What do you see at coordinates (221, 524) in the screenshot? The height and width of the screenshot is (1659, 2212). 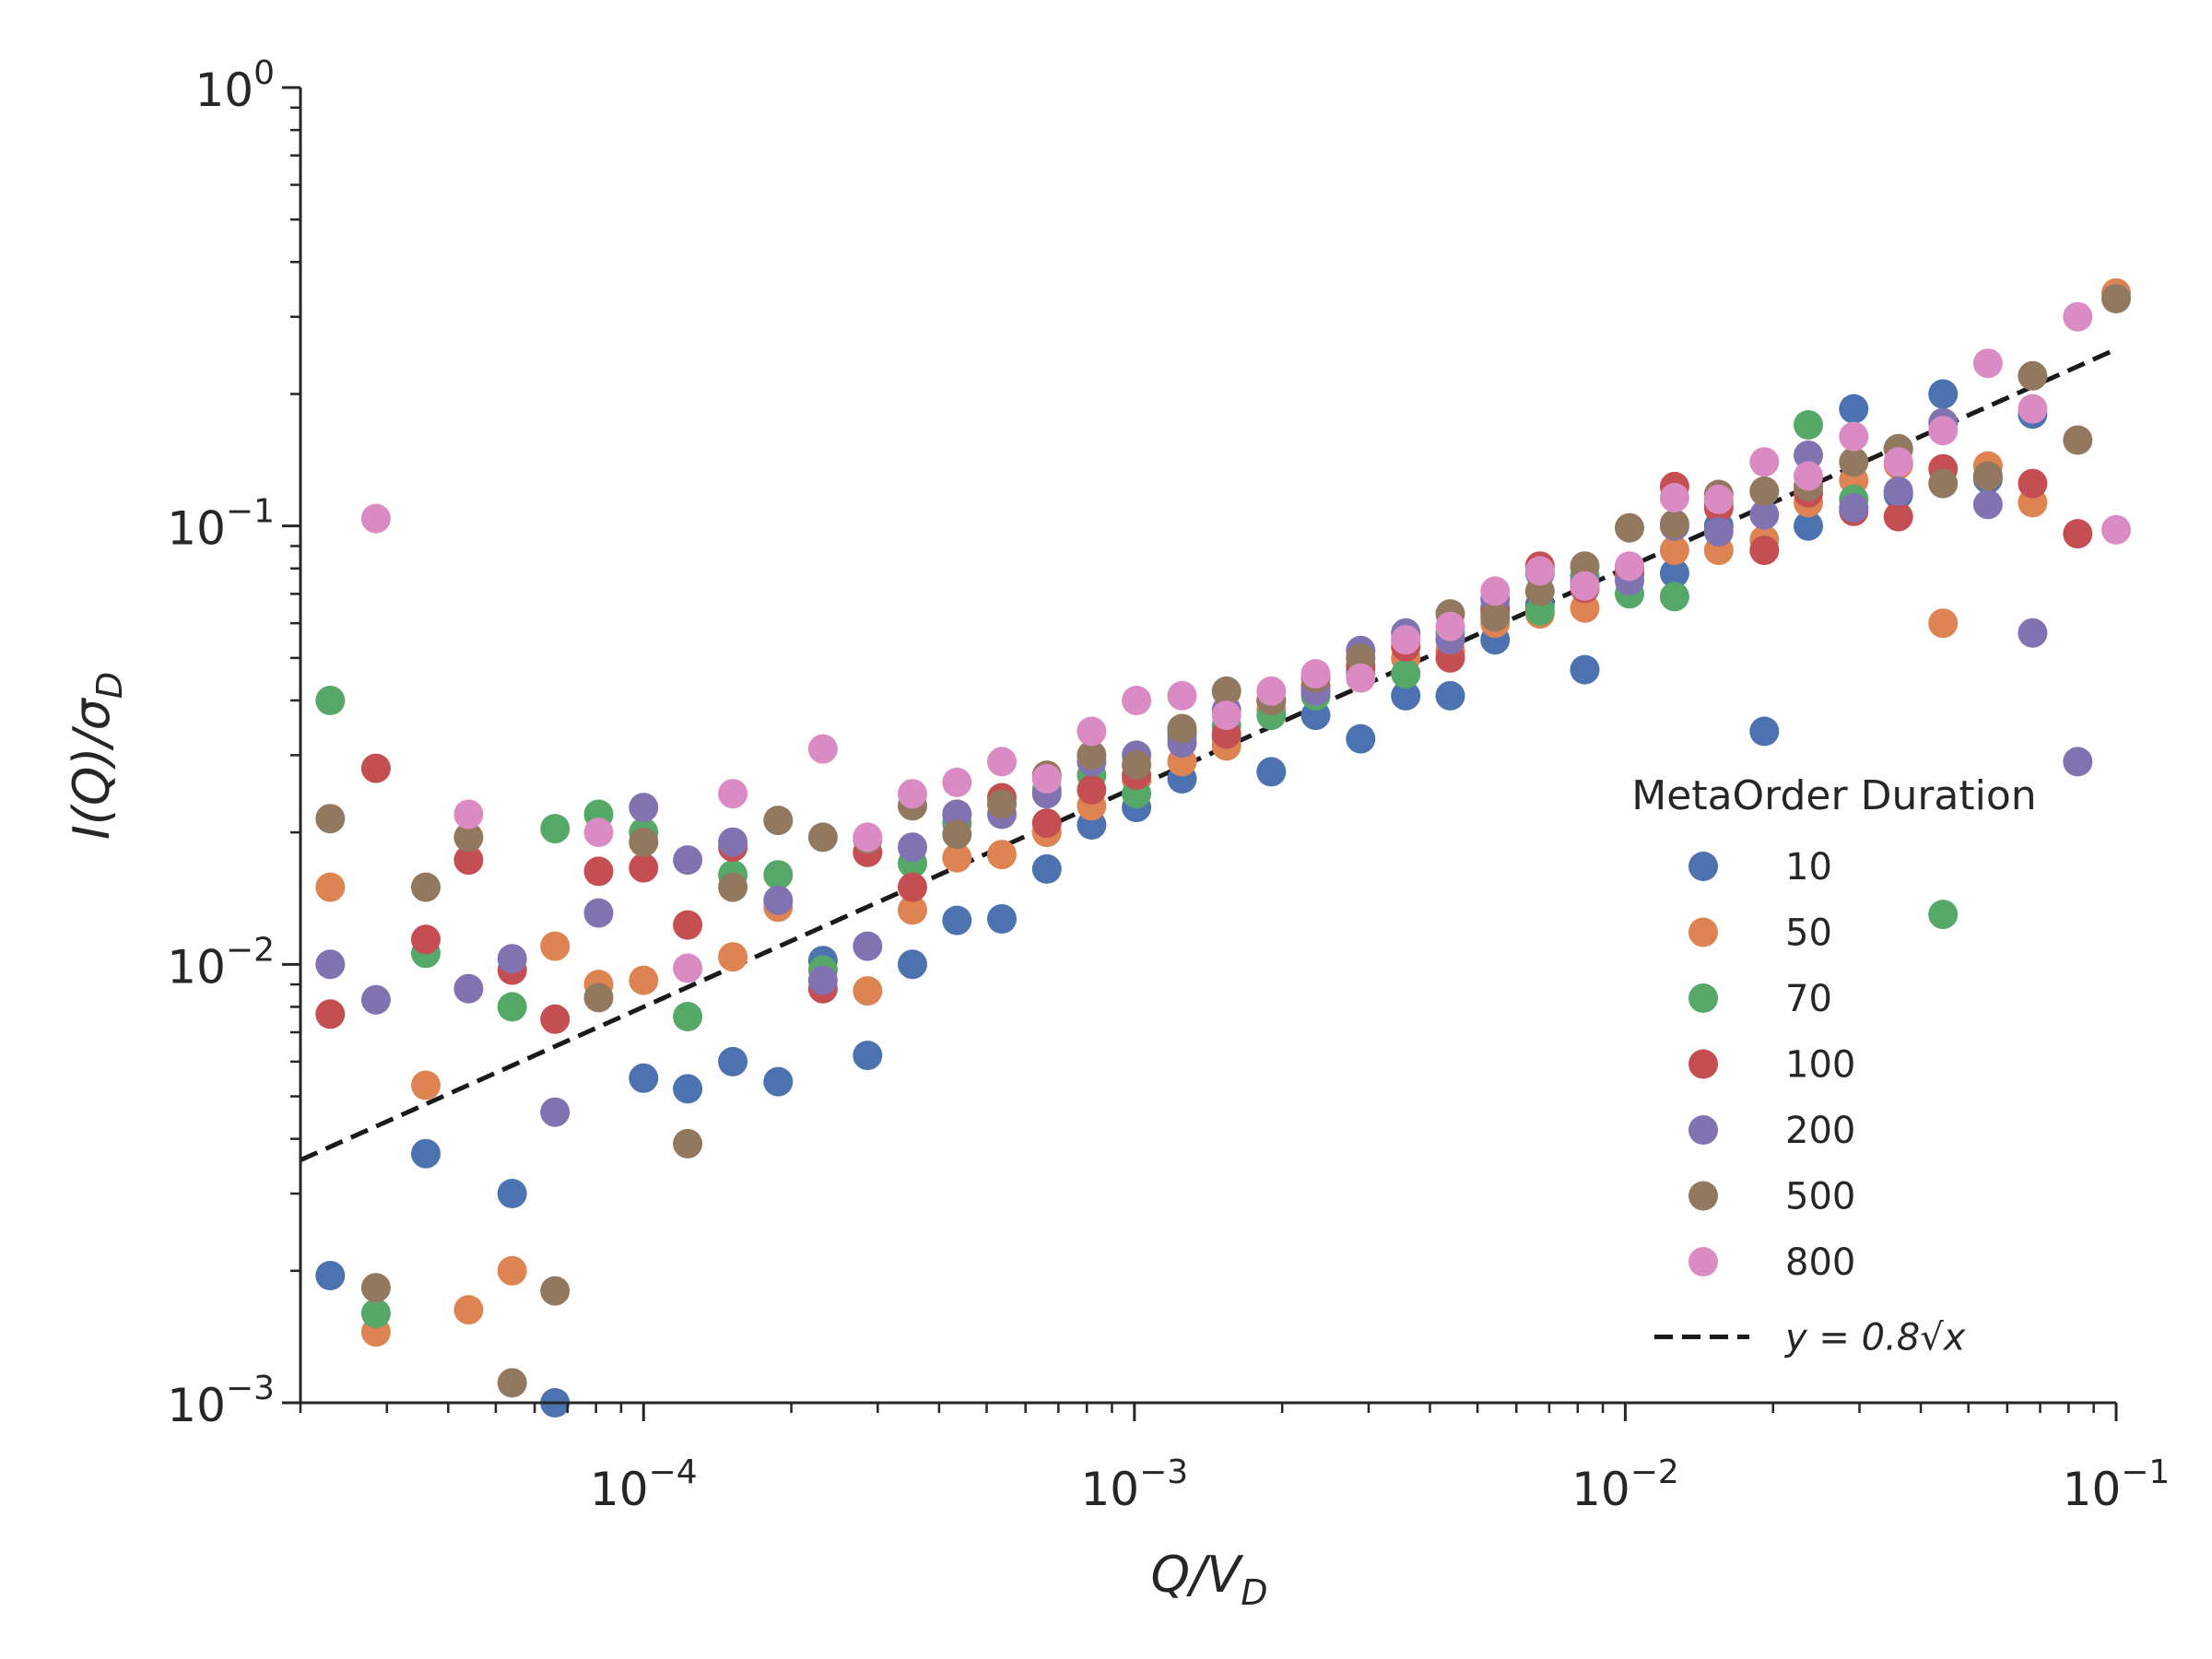 I see `y-tick-label: 10⁻¹` at bounding box center [221, 524].